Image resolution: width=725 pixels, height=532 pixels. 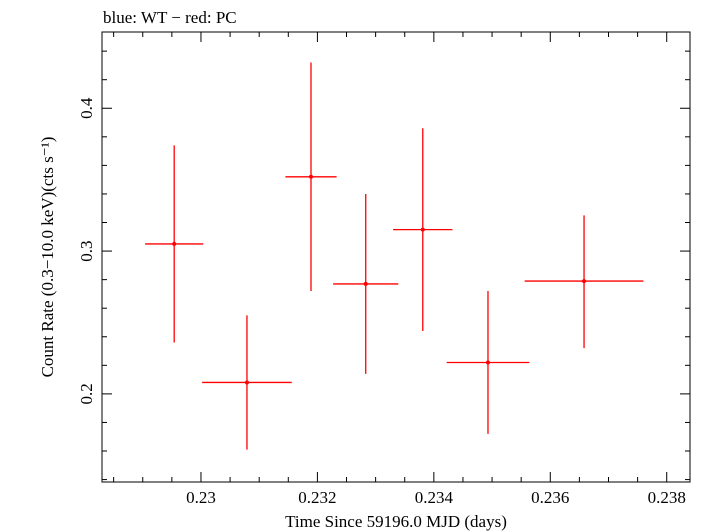 I want to click on x-tick-label: 0.232, so click(x=317, y=497).